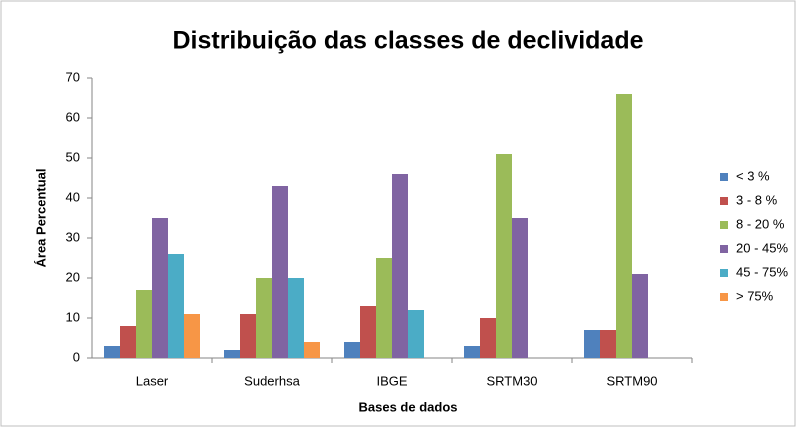 This screenshot has width=797, height=428. Describe the element at coordinates (73, 276) in the screenshot. I see `y-tick-label: 20` at that location.